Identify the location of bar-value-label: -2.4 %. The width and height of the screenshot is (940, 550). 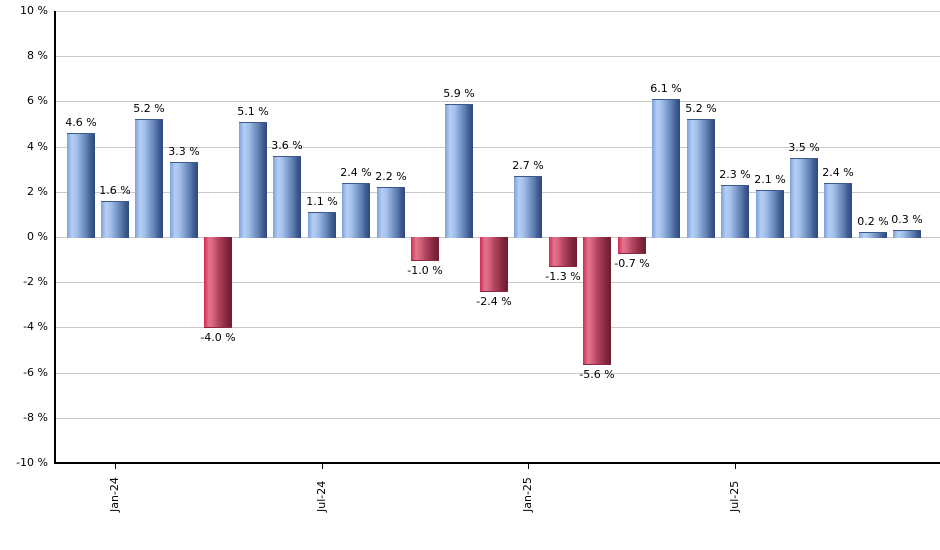
(494, 301).